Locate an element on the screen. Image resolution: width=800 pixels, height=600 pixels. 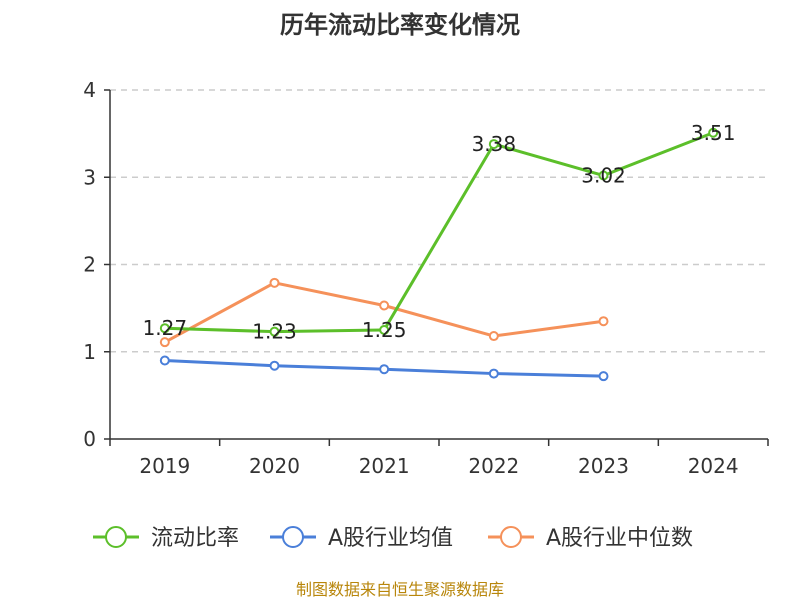
legend-label: 流动比率 is located at coordinates (195, 538).